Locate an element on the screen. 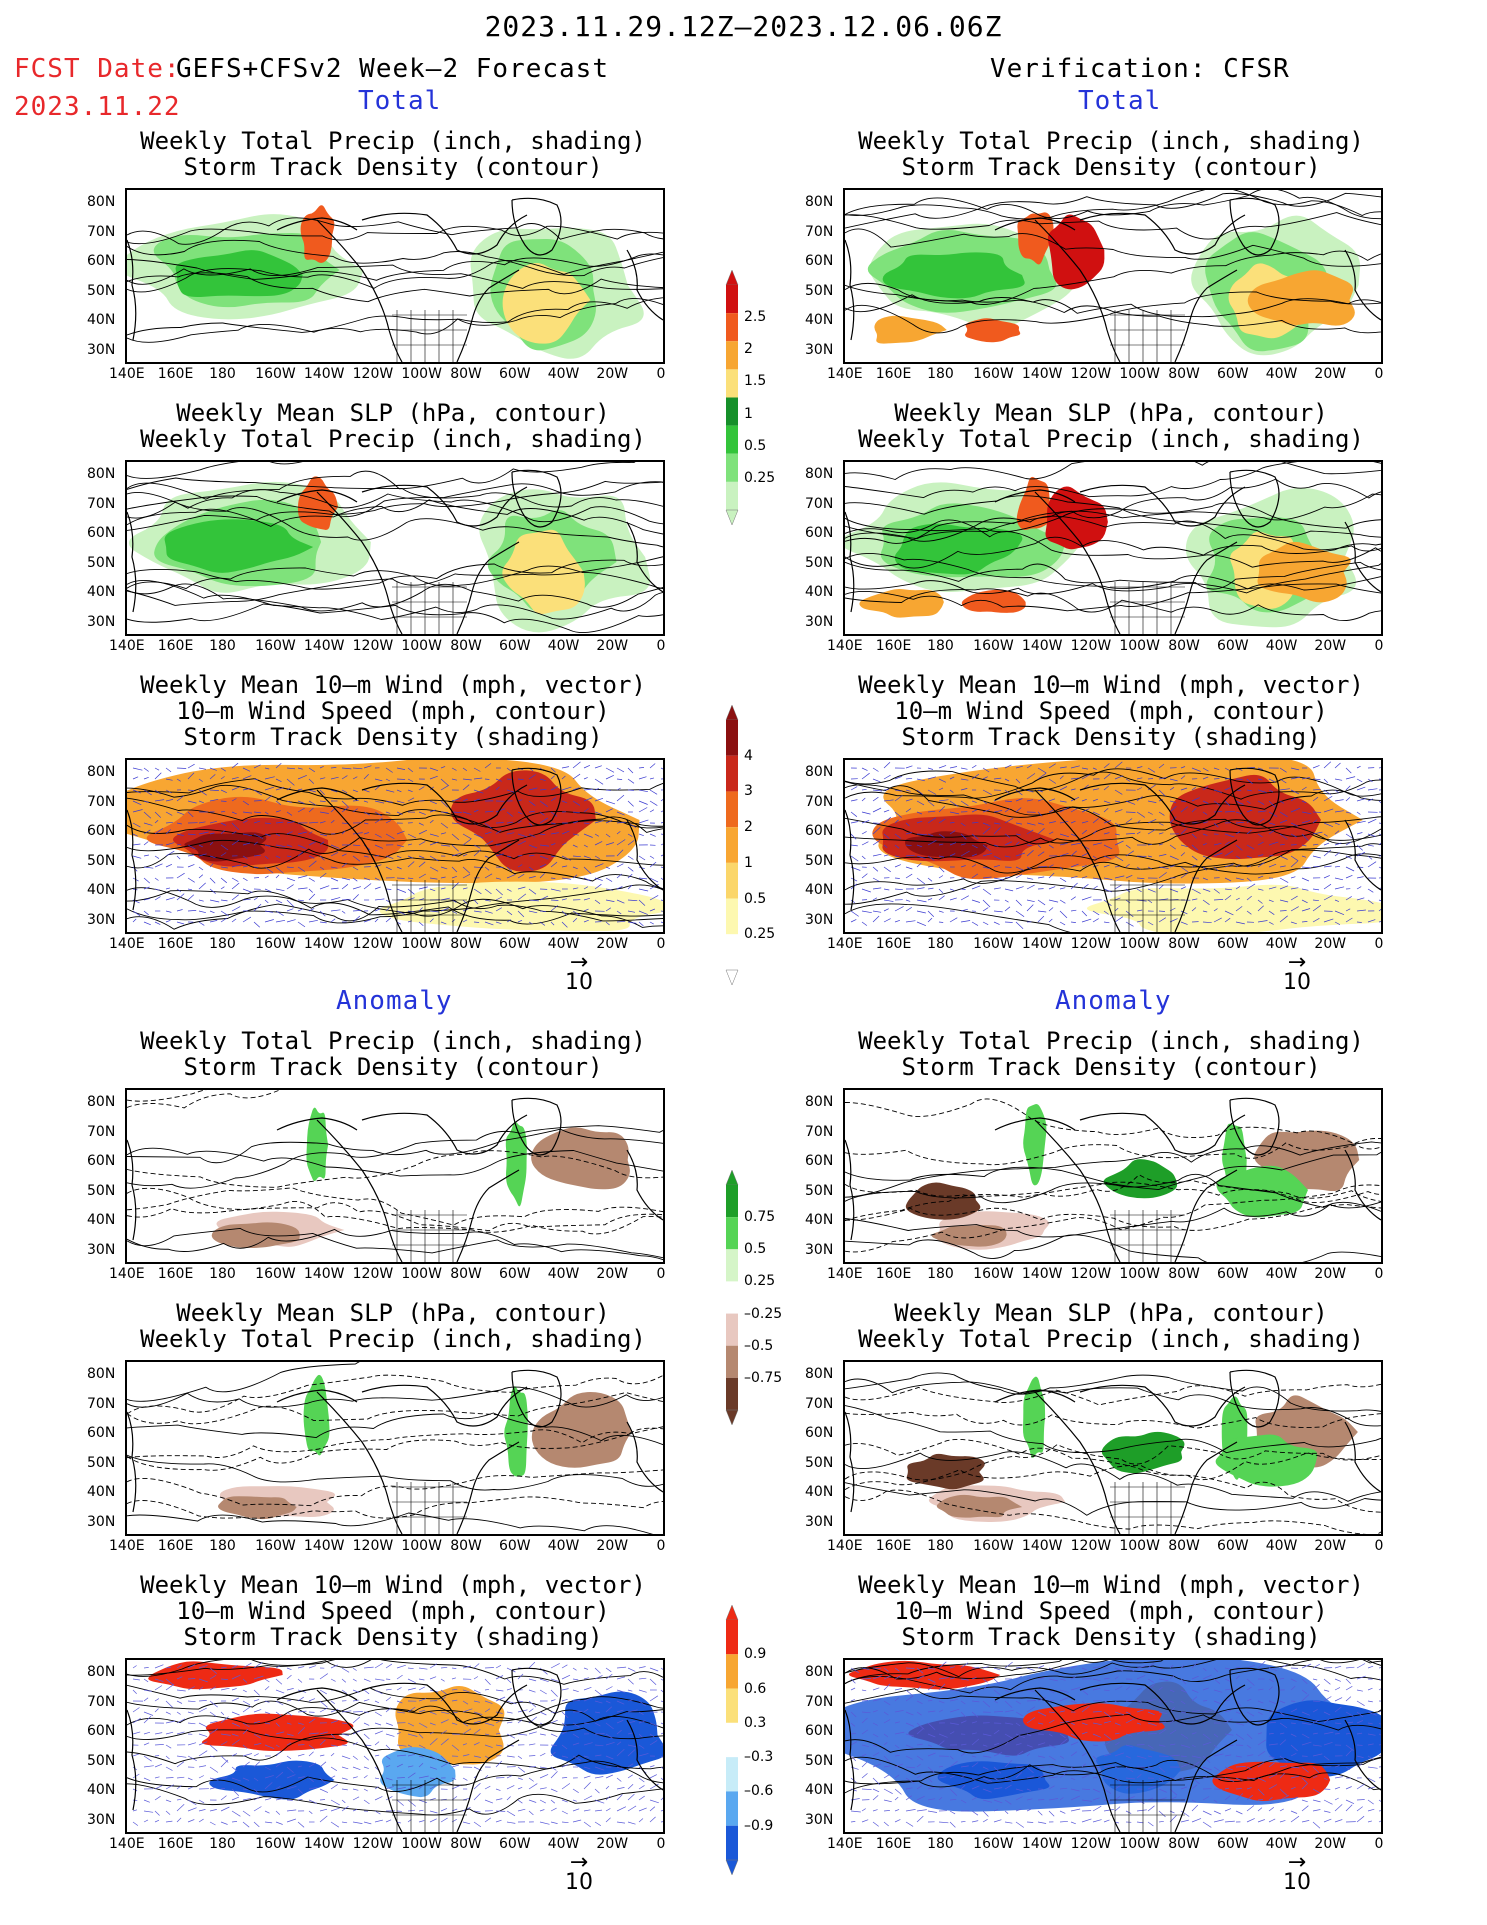 The width and height of the screenshot is (1487, 1925). coastlines is located at coordinates (1113, 1451).